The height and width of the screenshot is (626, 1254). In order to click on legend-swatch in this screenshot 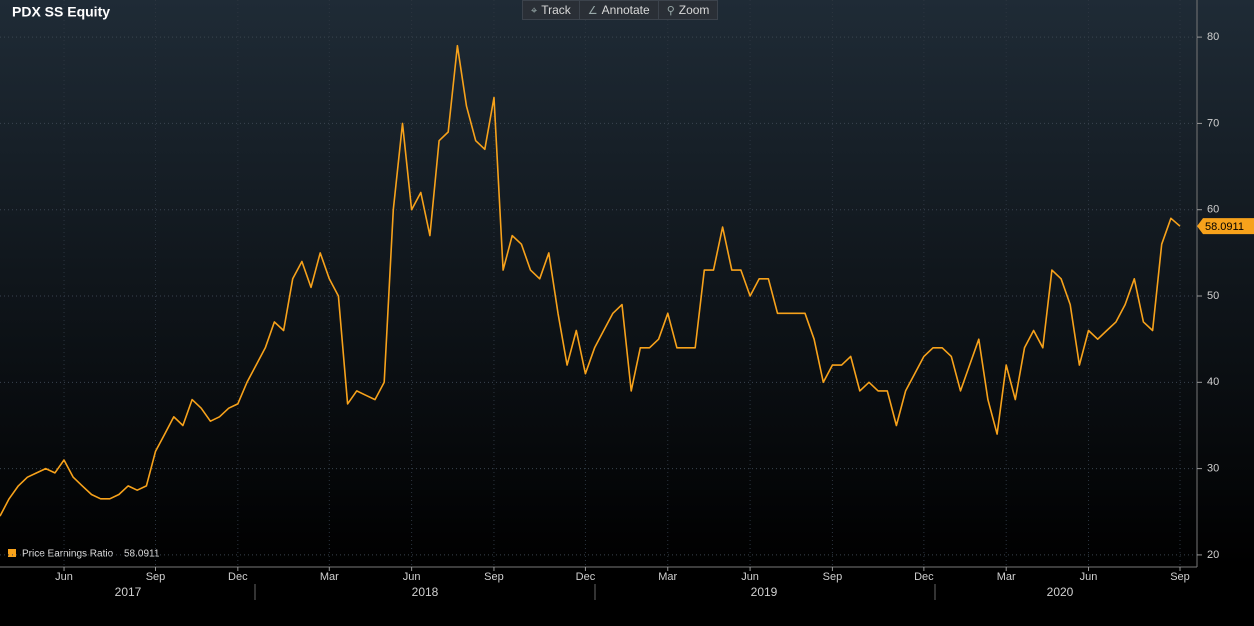, I will do `click(12, 553)`.